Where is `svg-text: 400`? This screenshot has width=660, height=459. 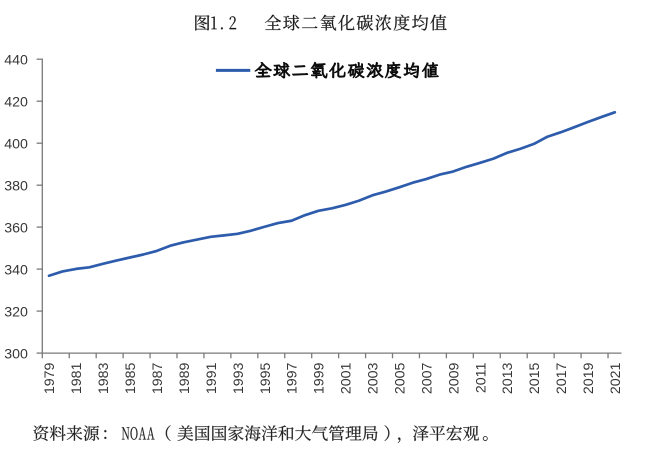 svg-text: 400 is located at coordinates (16, 144).